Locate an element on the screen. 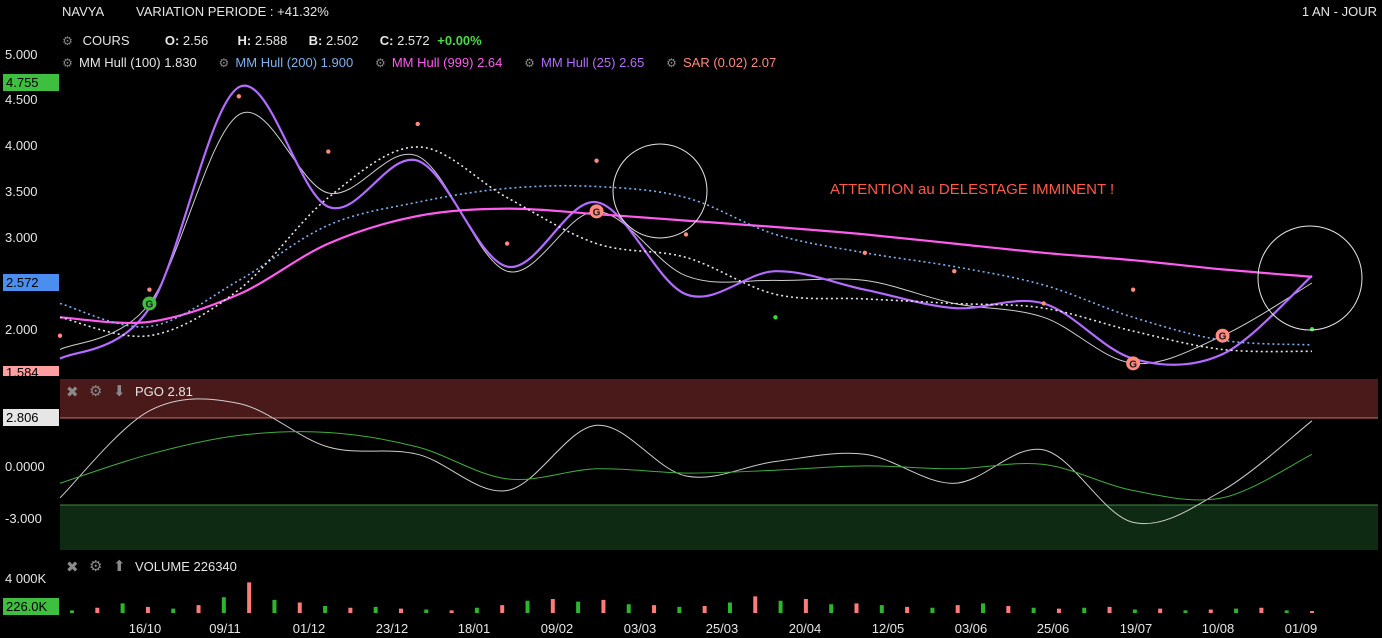  pgo-tick: -3.000 is located at coordinates (23, 518).